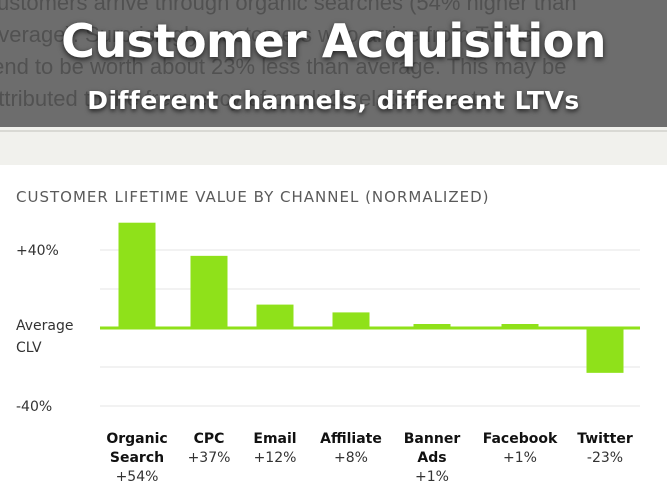  What do you see at coordinates (605, 458) in the screenshot?
I see `data-label: -23%` at bounding box center [605, 458].